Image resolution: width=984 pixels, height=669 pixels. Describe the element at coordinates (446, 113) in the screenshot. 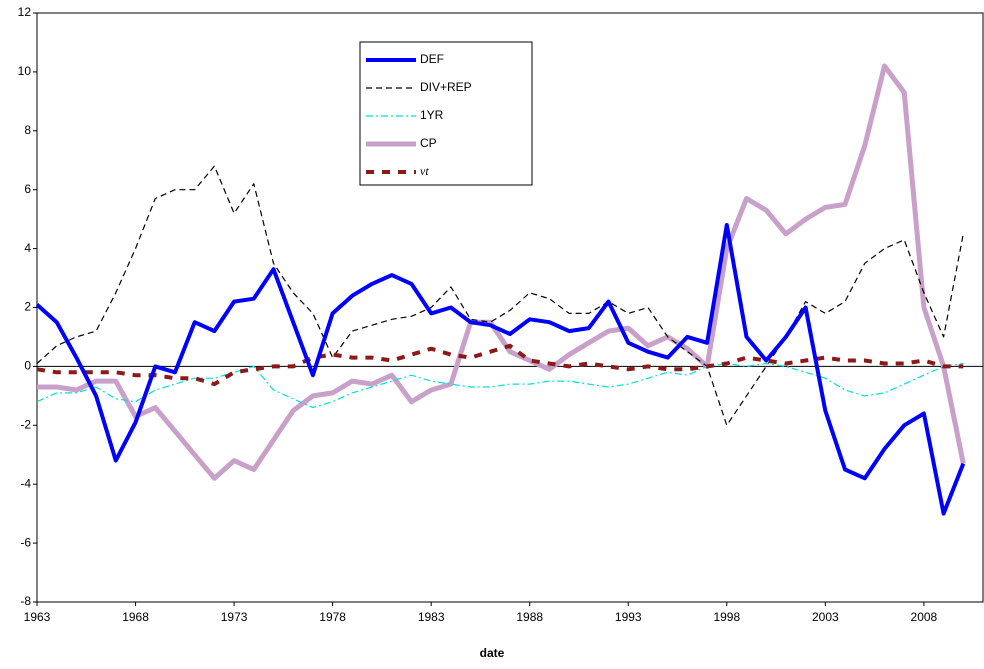

I see `legend-box` at that location.